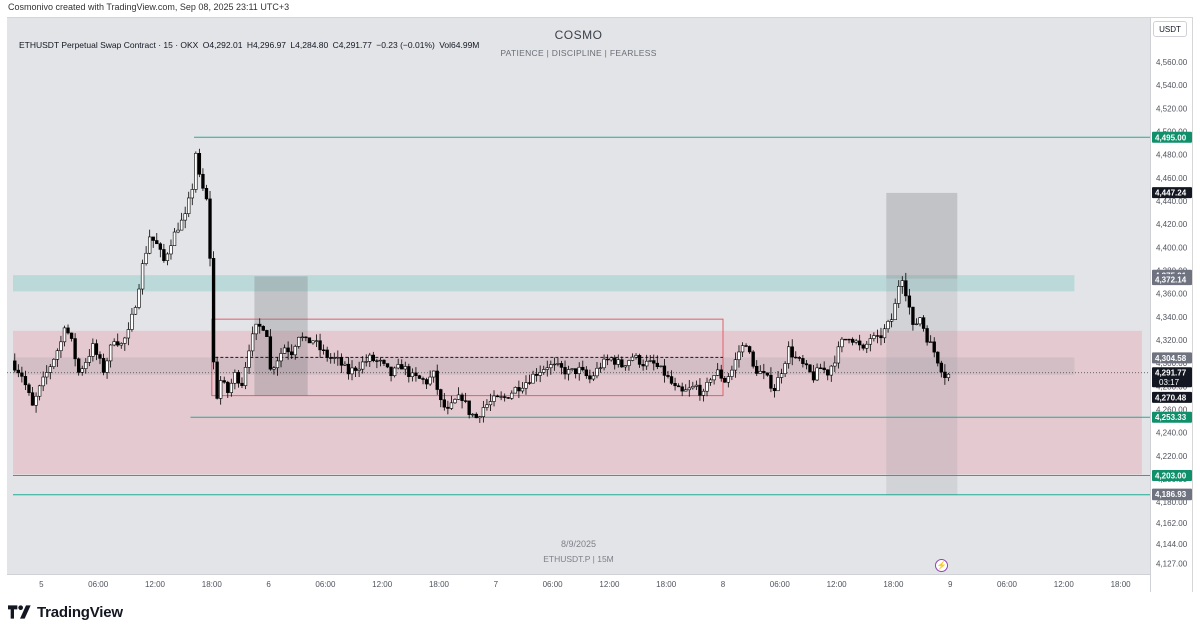  What do you see at coordinates (1171, 373) in the screenshot?
I see `price-badge-label: 4,291.77` at bounding box center [1171, 373].